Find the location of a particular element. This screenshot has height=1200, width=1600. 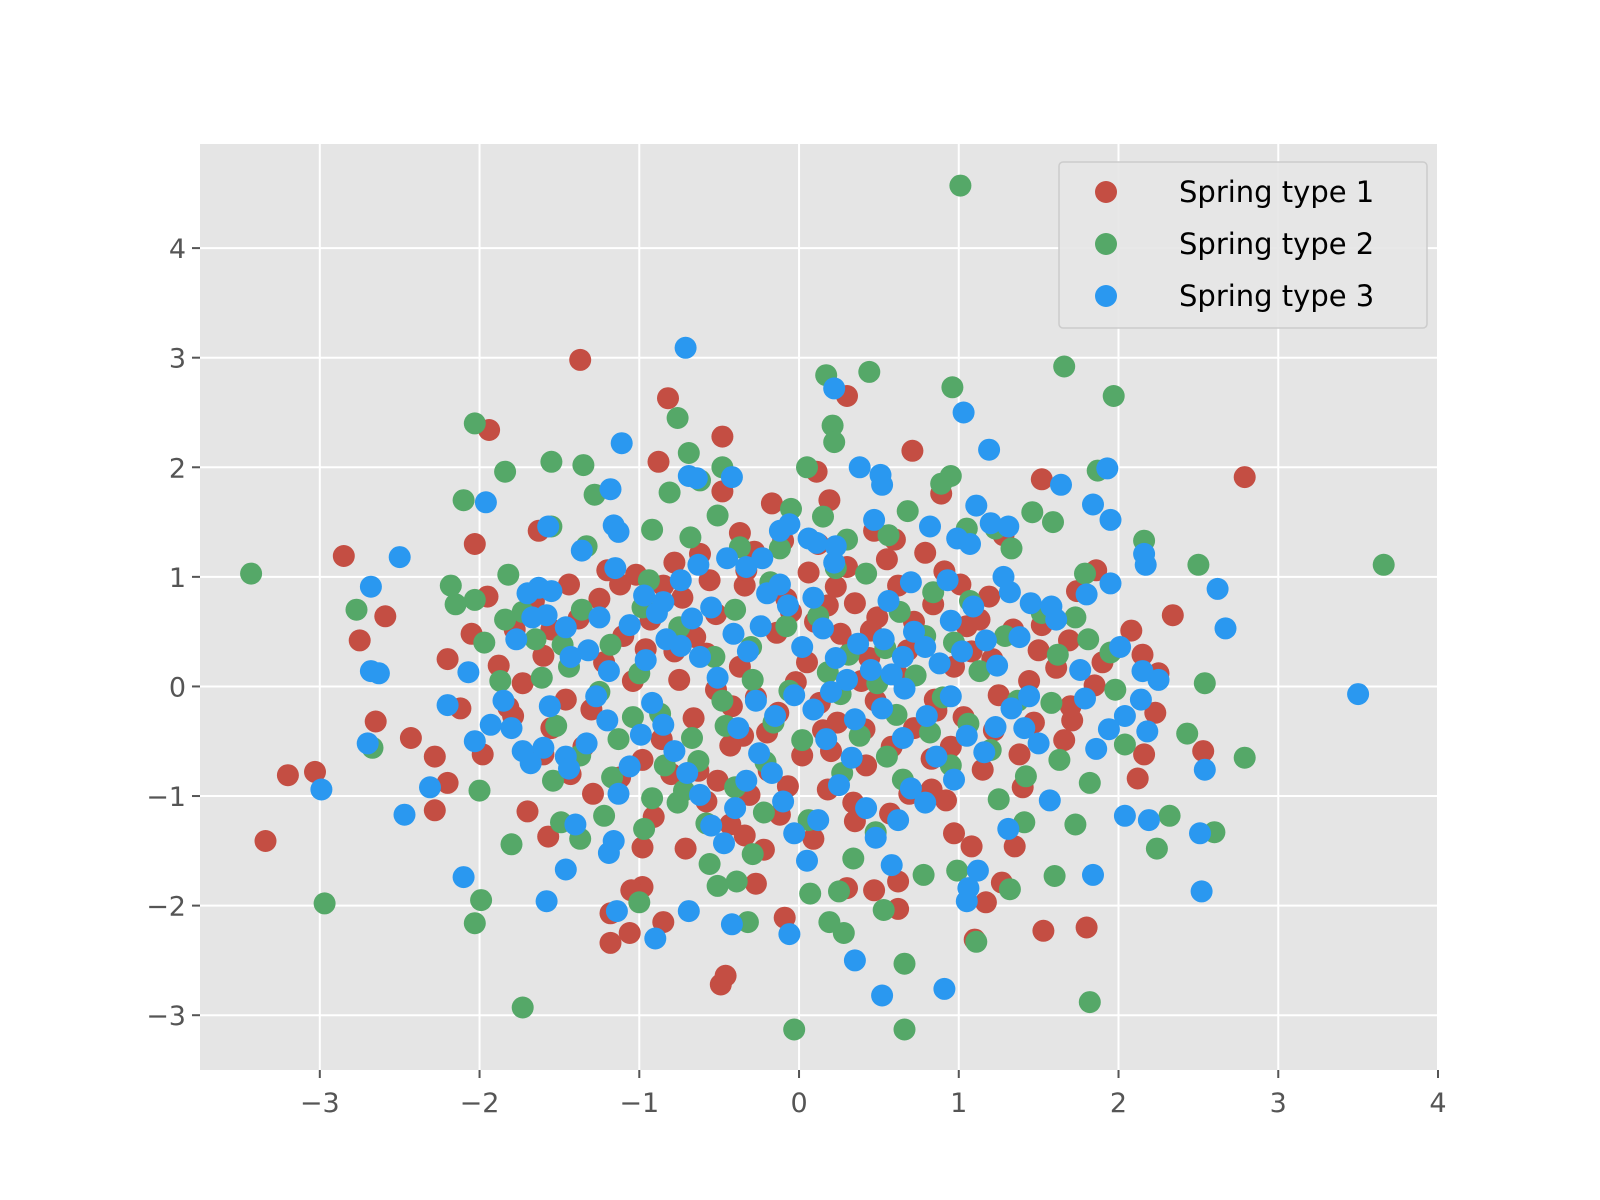

legend-box is located at coordinates (1243, 245).